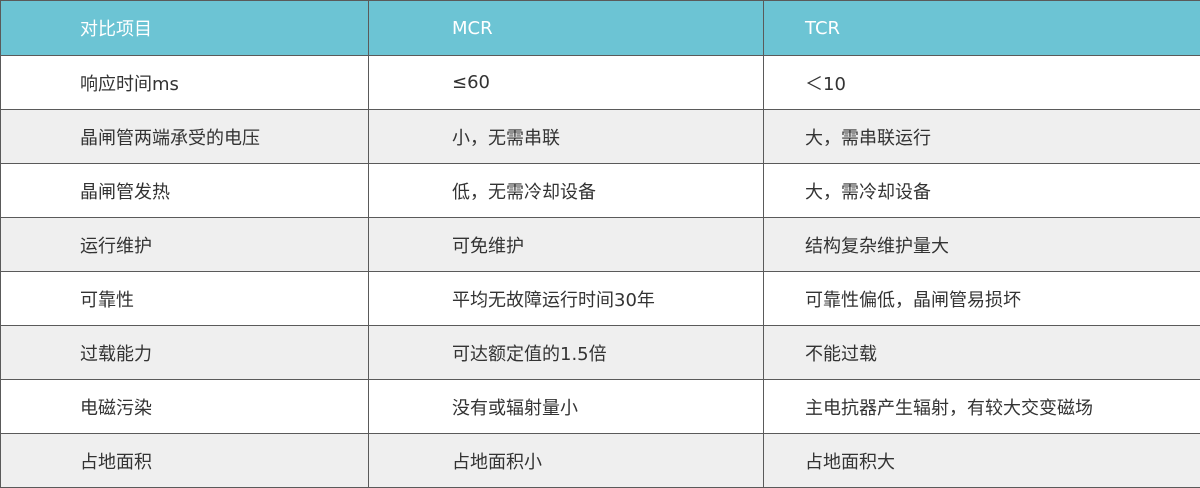 The height and width of the screenshot is (488, 1200). What do you see at coordinates (185, 461) in the screenshot?
I see `item-cell: 占地面积` at bounding box center [185, 461].